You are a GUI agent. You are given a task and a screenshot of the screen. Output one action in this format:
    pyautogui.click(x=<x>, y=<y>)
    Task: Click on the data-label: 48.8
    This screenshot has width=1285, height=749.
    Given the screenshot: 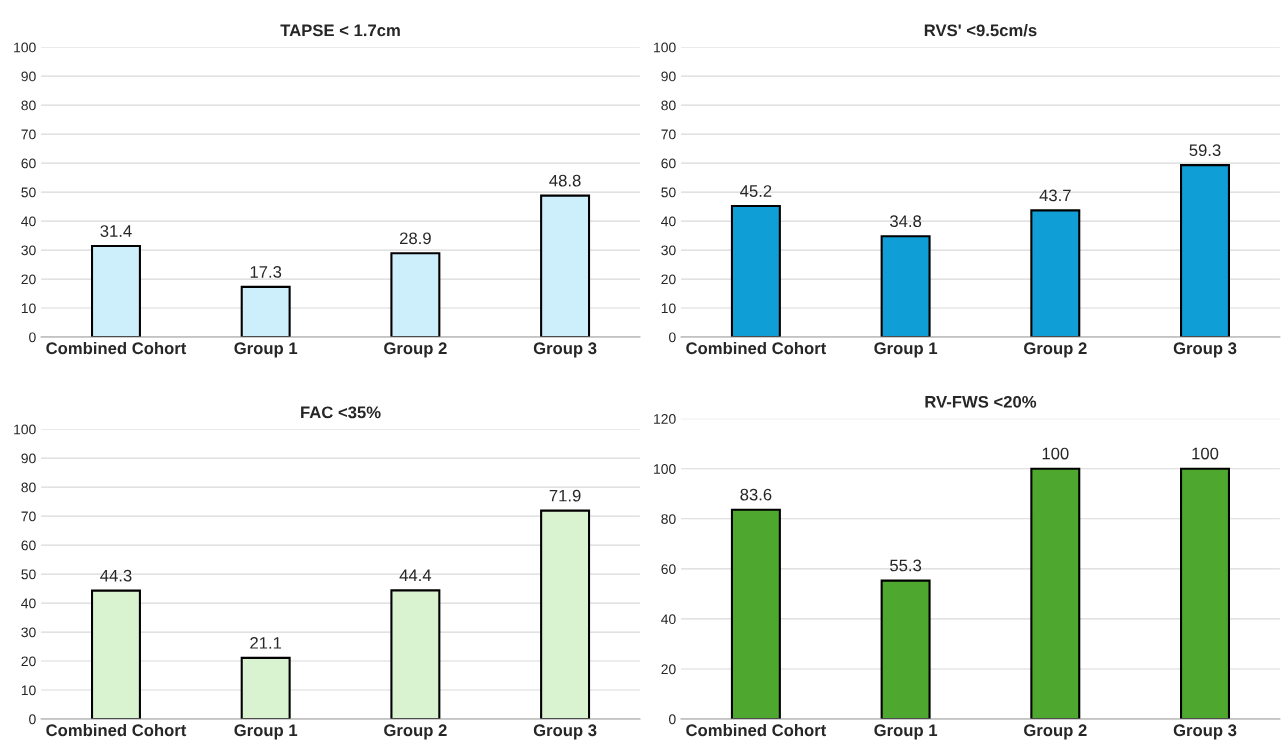 What is the action you would take?
    pyautogui.click(x=565, y=180)
    